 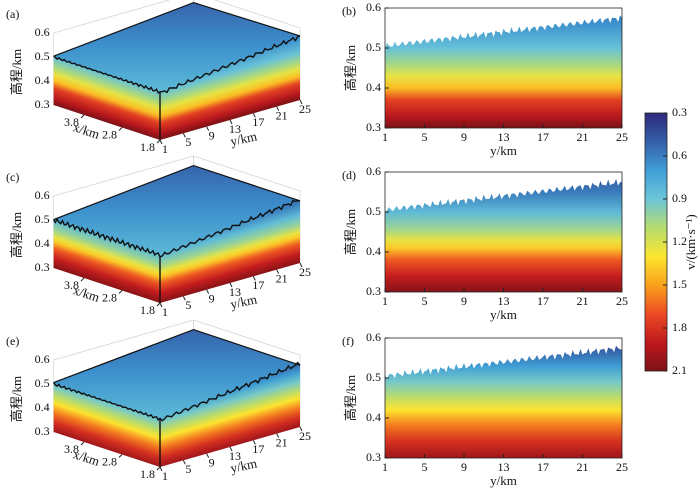 What do you see at coordinates (679, 327) in the screenshot?
I see `colorbar-tick-label: 1.8` at bounding box center [679, 327].